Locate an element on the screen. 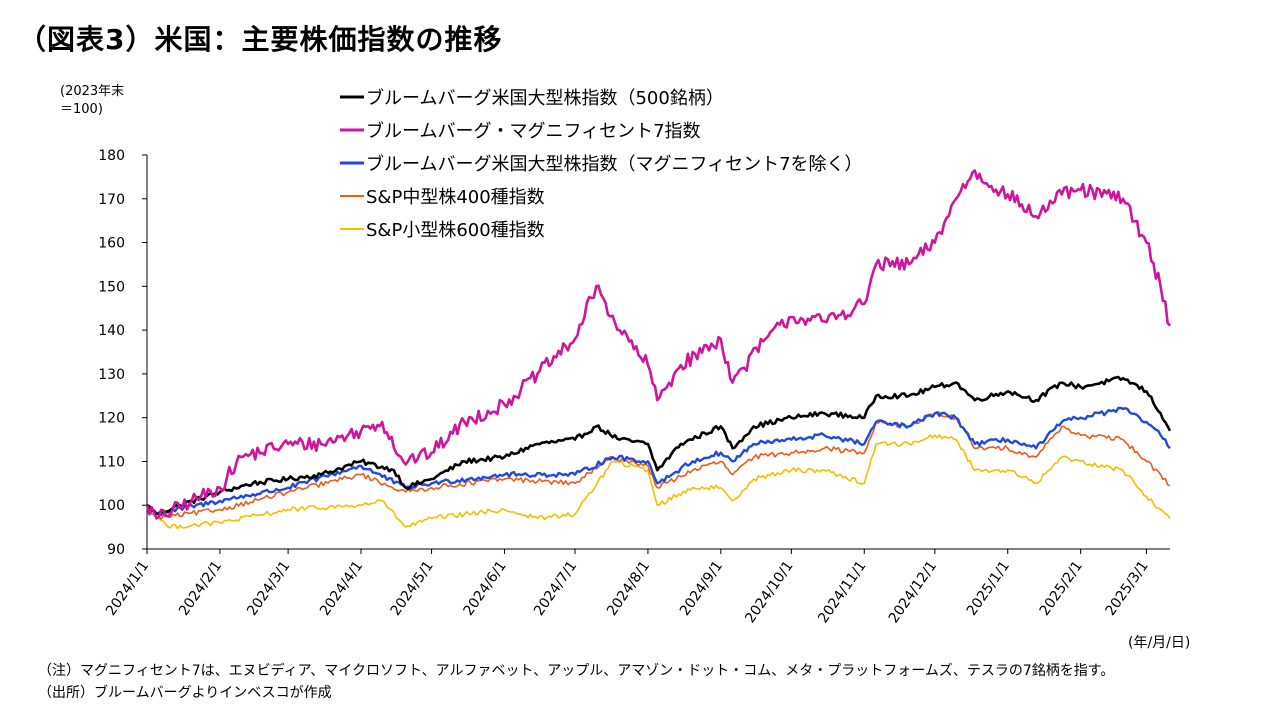 The width and height of the screenshot is (1280, 720). y-tick-label: 100 is located at coordinates (111, 506).